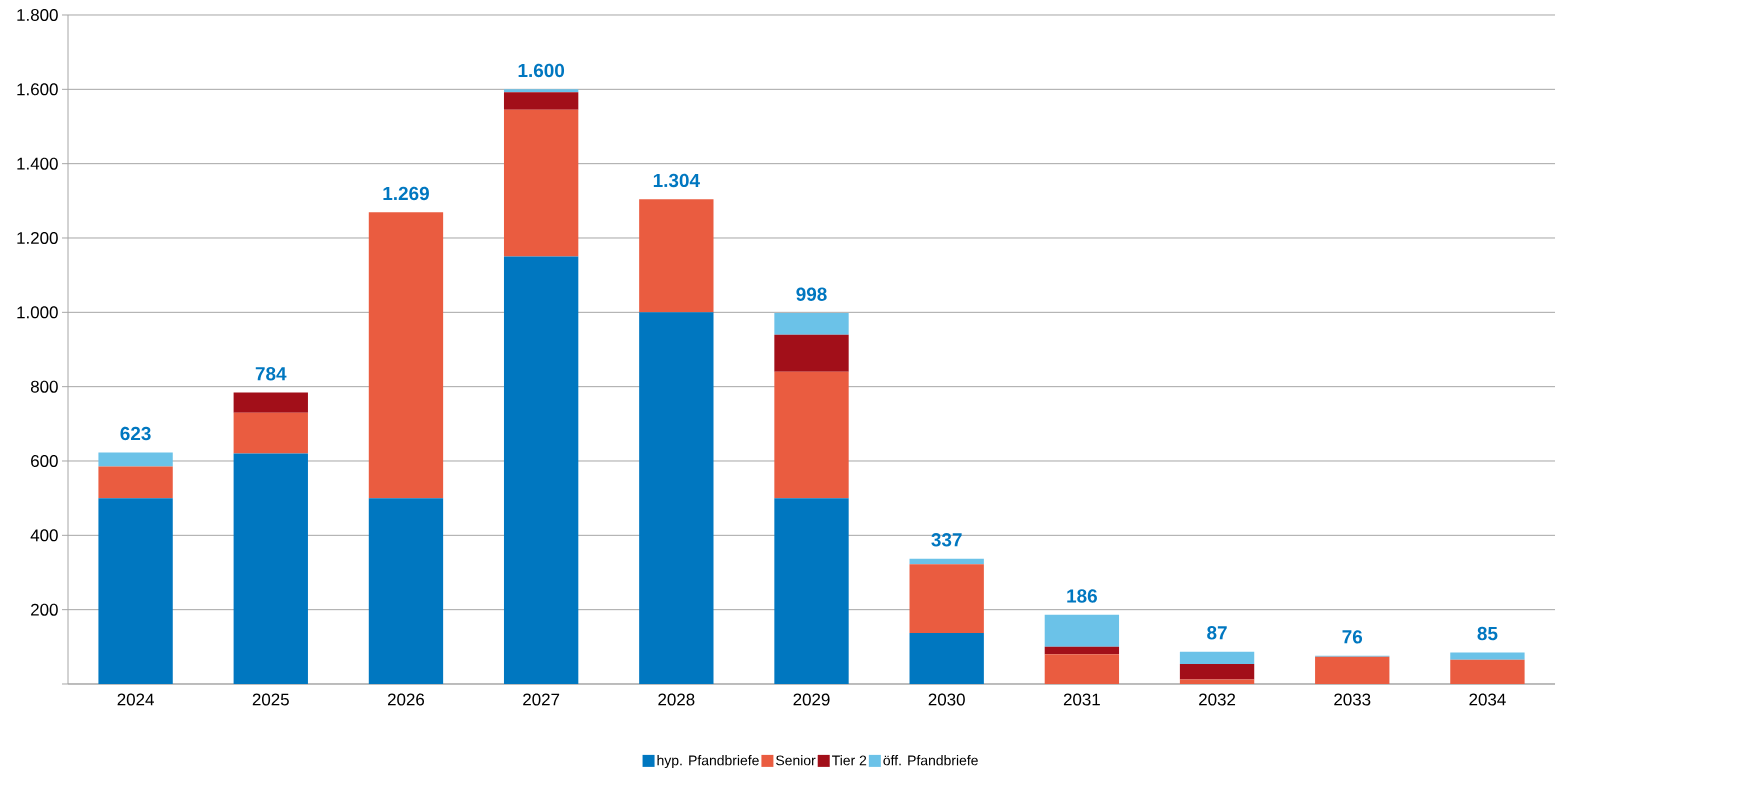  I want to click on total-label: 85, so click(1487, 633).